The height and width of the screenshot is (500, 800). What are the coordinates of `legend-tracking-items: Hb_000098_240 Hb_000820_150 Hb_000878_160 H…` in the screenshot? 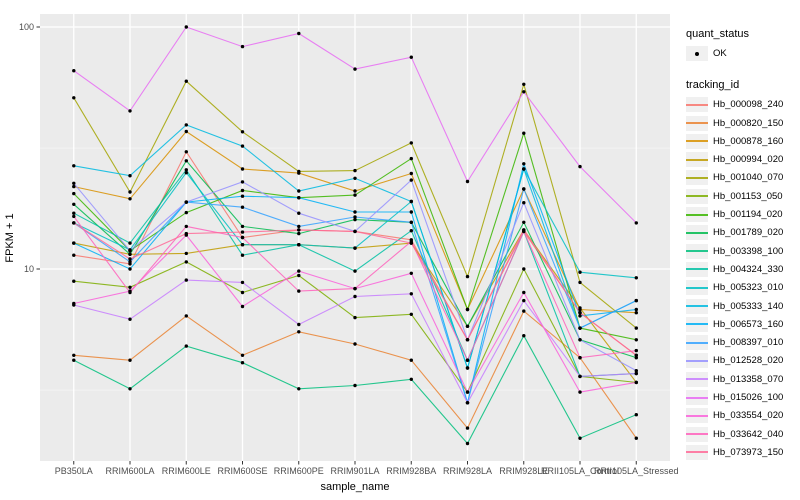 It's located at (742, 278).